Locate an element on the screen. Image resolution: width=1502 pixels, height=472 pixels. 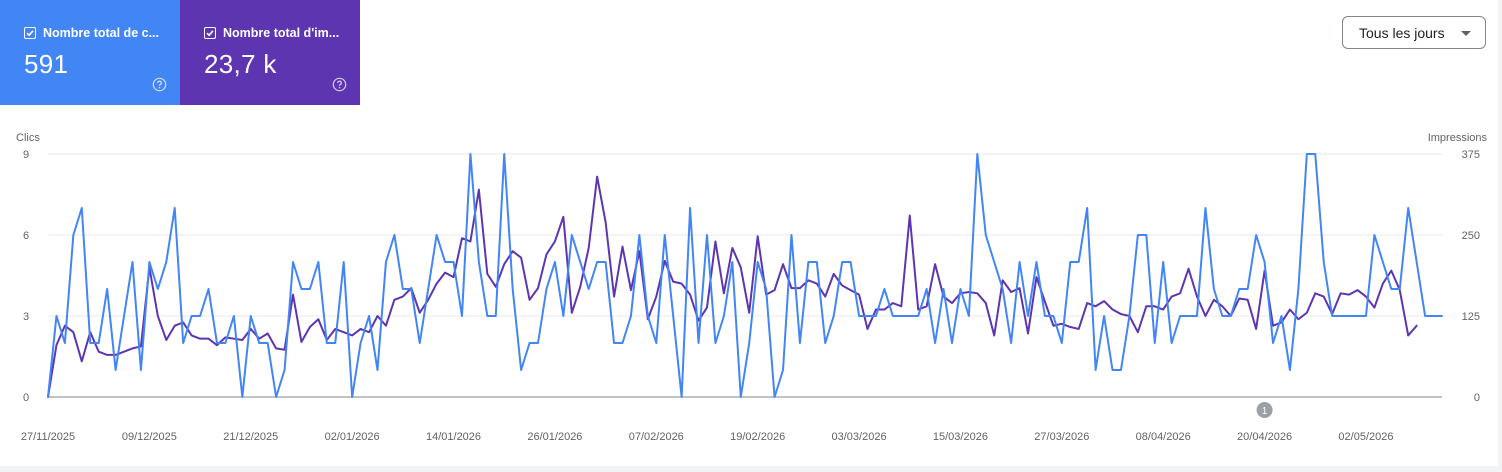
x-tick-label: 19/02/2026 is located at coordinates (757, 437).